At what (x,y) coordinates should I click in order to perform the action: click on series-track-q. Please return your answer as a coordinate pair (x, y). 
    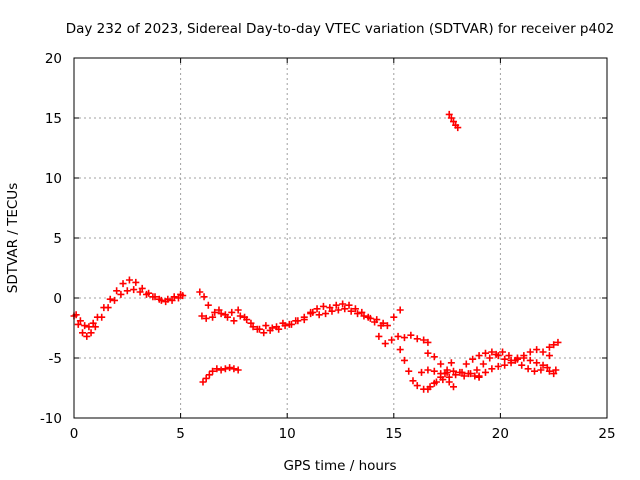
    Looking at the image, I should click on (553, 344).